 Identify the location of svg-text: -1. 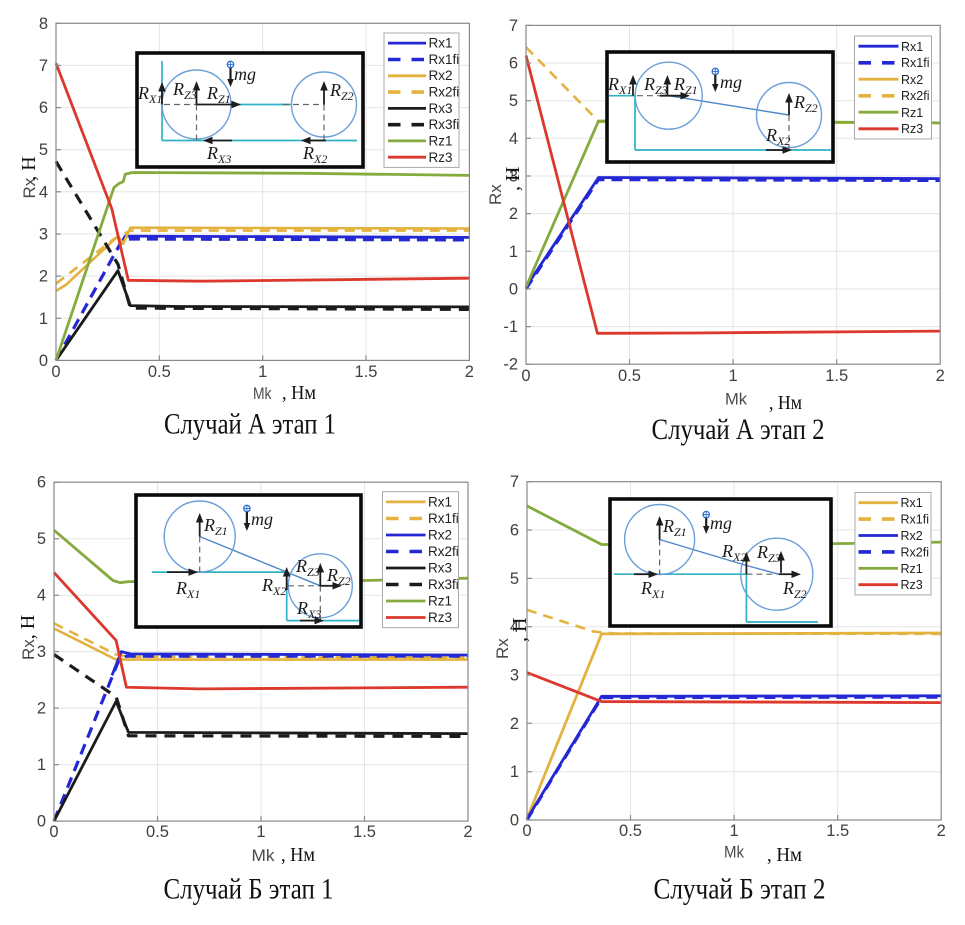
(510, 327).